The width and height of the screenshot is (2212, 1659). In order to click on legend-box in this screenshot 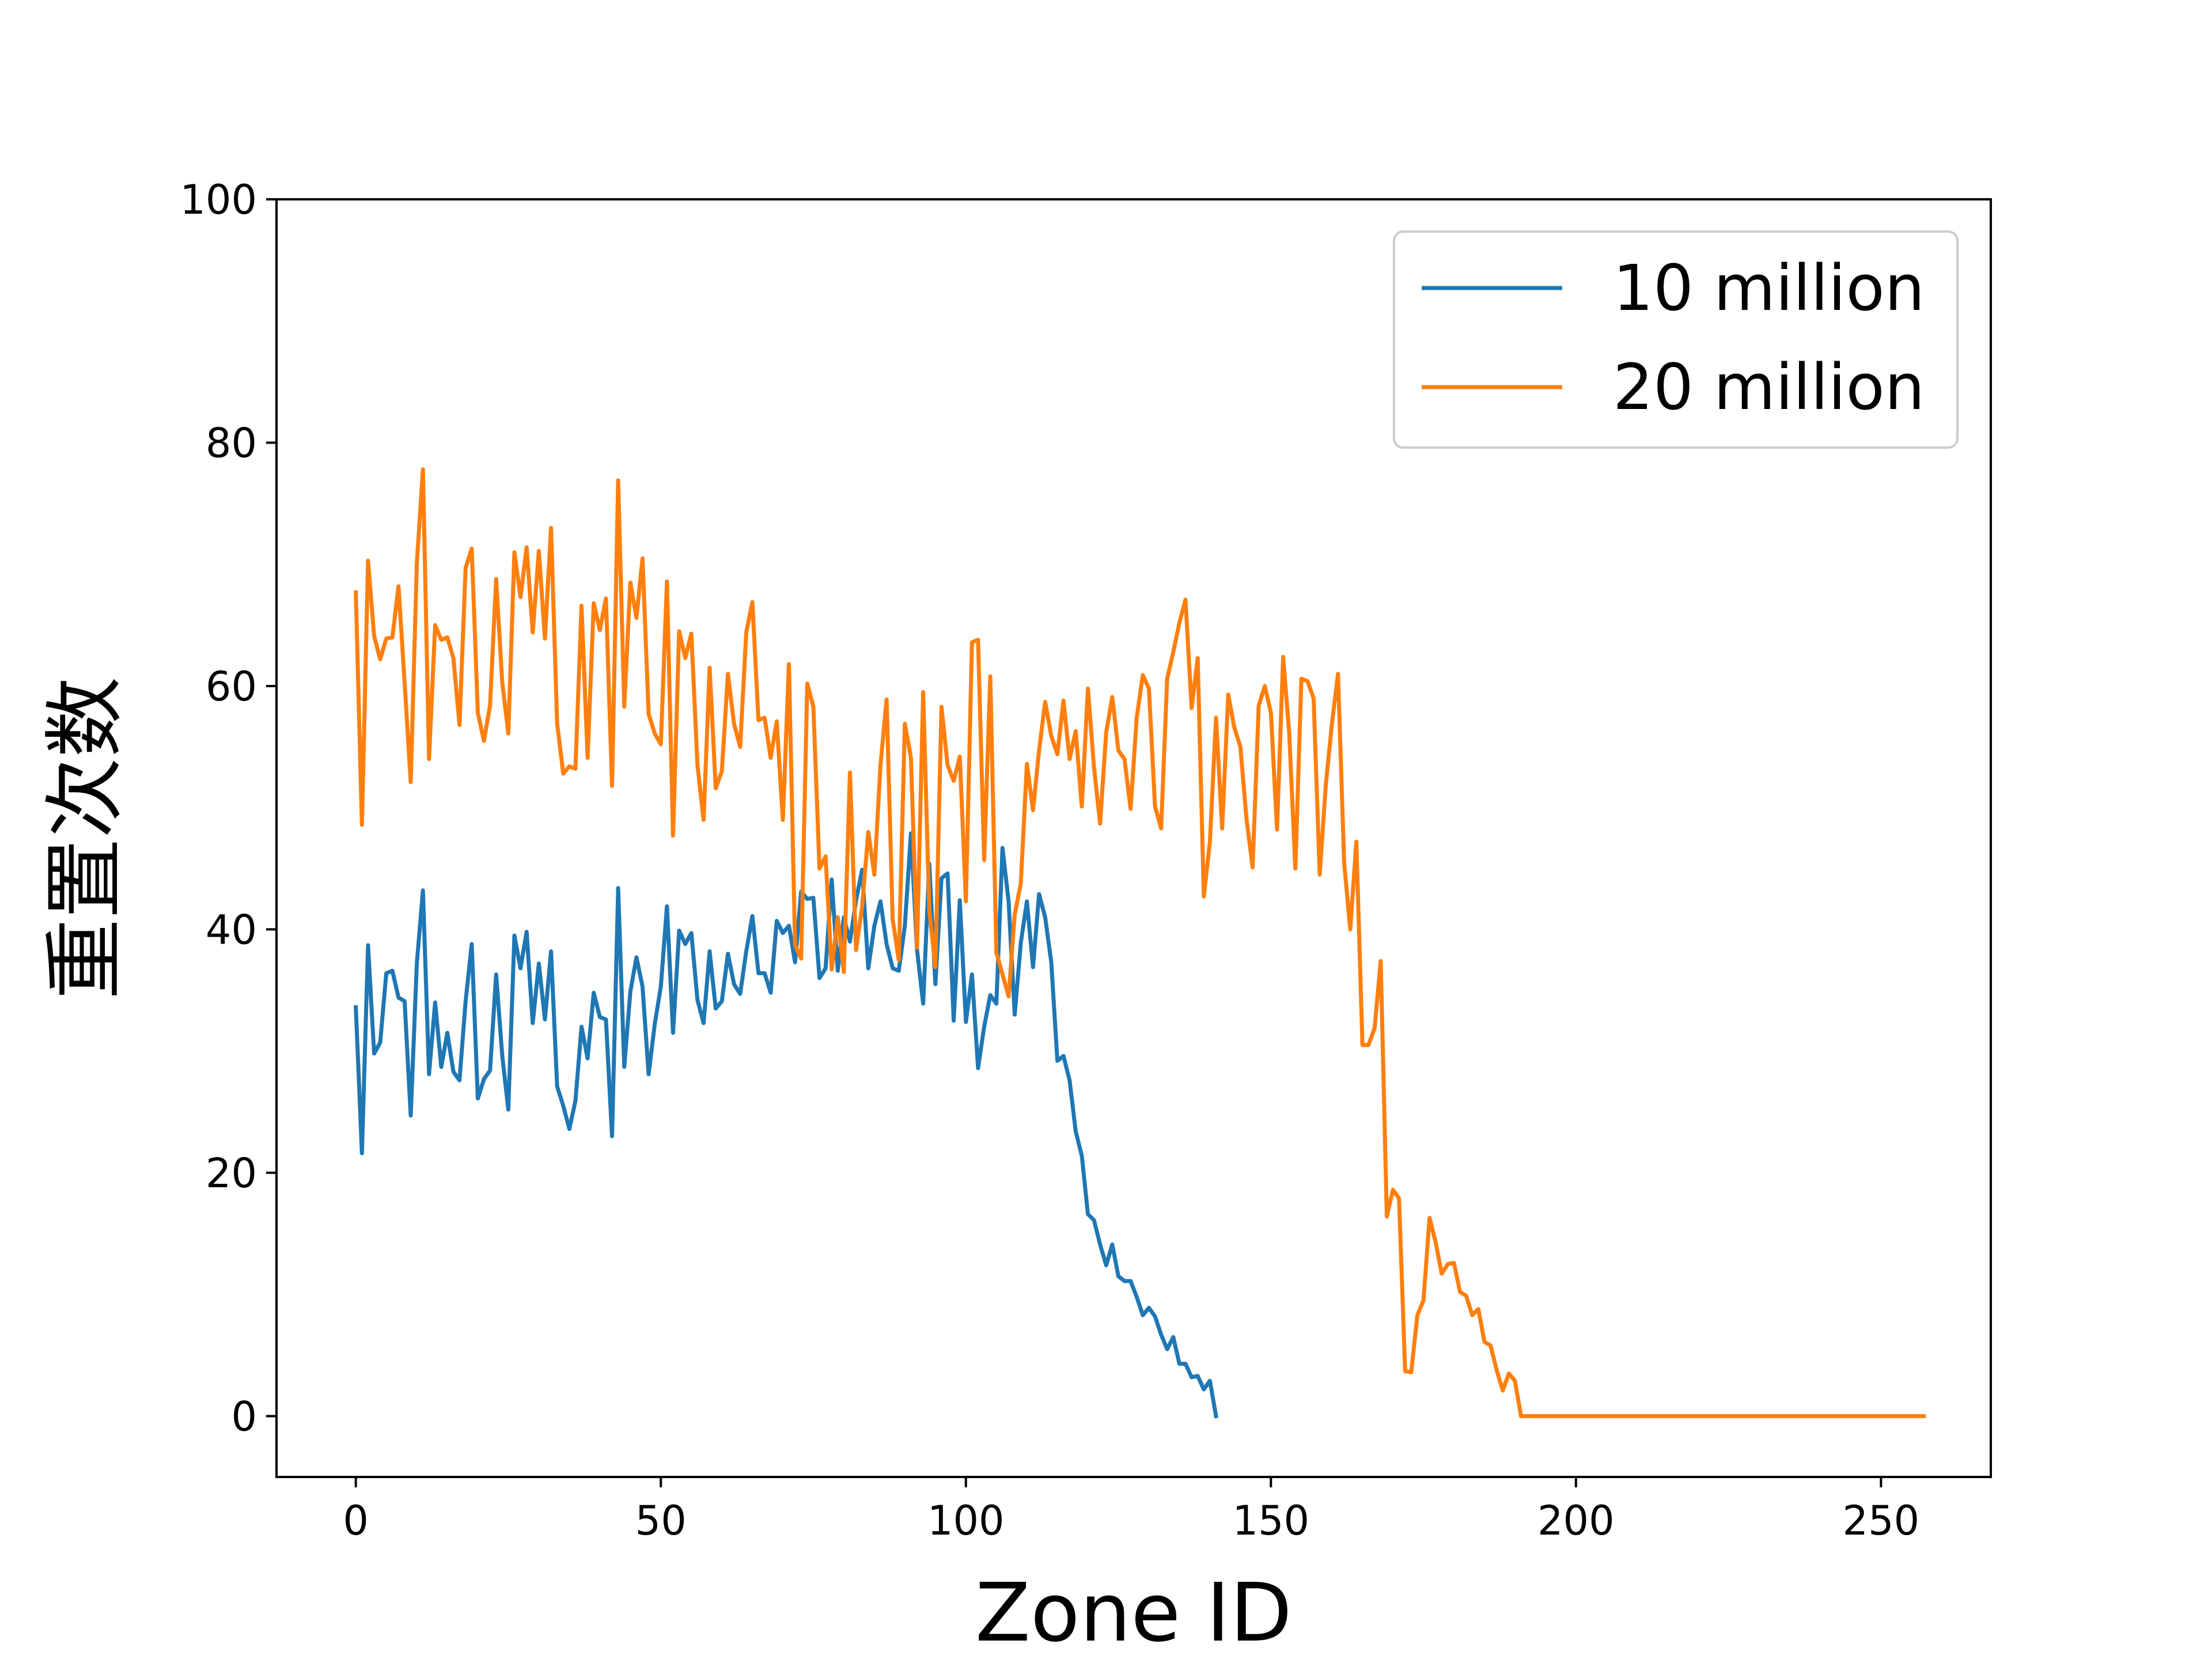, I will do `click(1676, 339)`.